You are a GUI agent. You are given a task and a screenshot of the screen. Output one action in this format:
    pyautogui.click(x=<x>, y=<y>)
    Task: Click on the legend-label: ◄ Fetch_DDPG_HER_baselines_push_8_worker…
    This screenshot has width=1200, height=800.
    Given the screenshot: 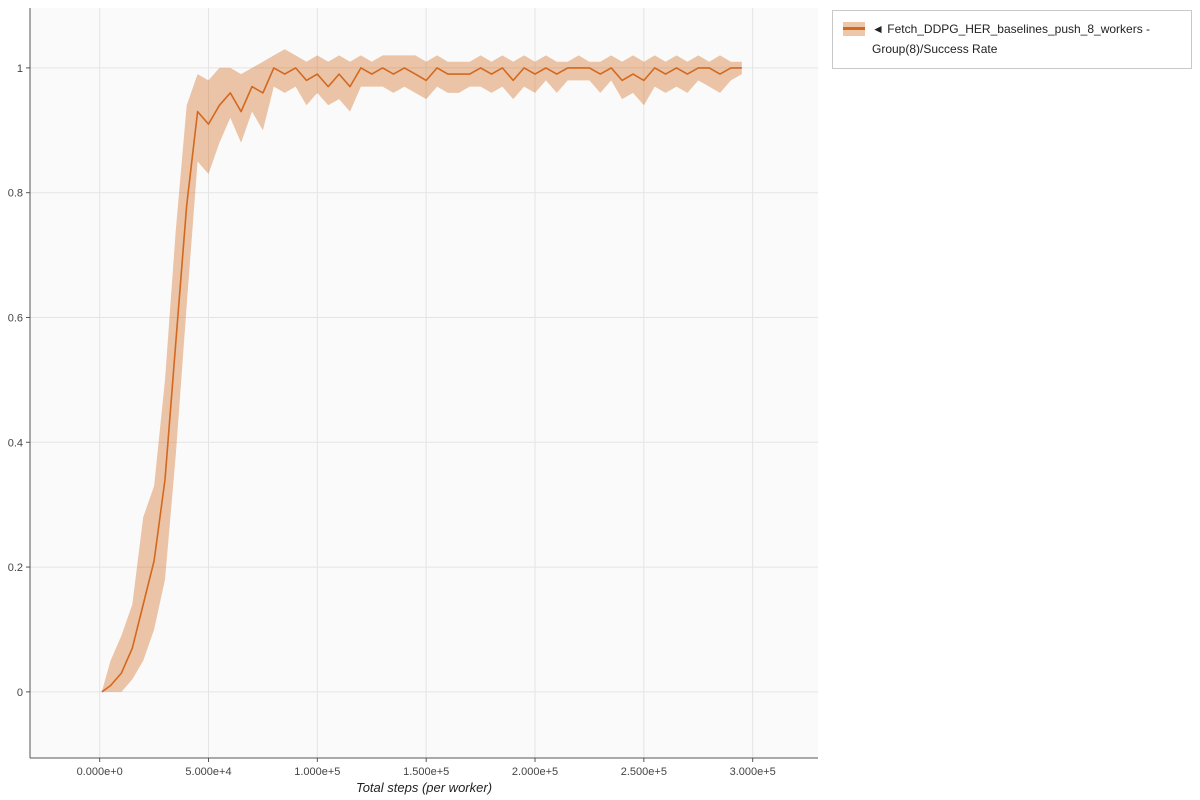 What is the action you would take?
    pyautogui.click(x=1026, y=39)
    